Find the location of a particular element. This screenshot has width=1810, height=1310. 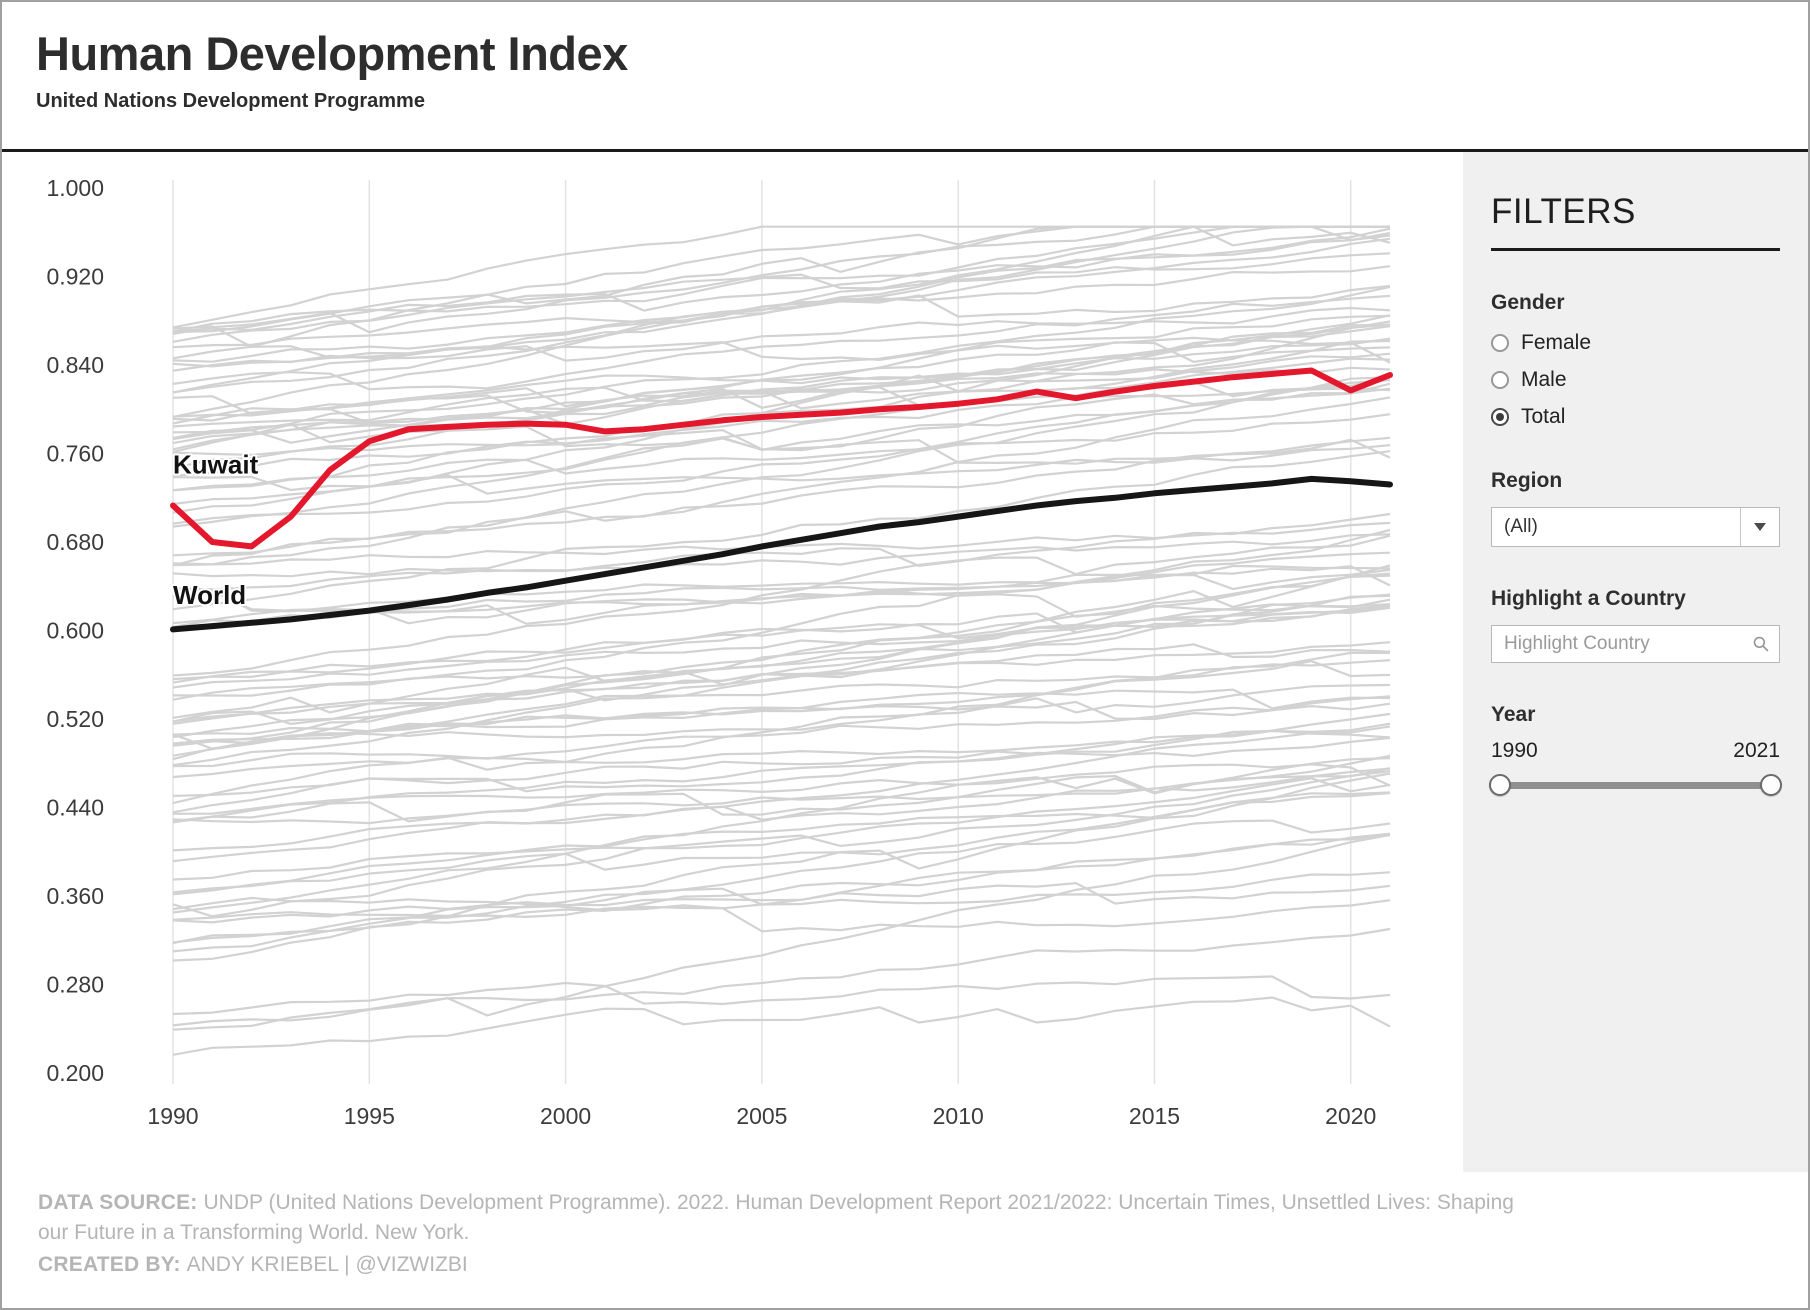

y-axis-tick-label: 1.000 is located at coordinates (75, 188).